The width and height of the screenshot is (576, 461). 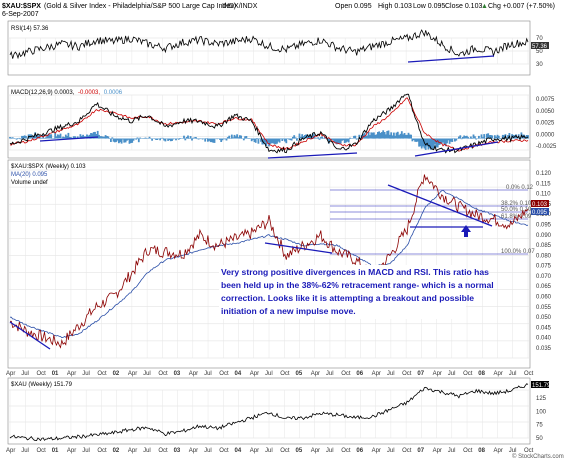 What do you see at coordinates (451, 59) in the screenshot?
I see `rsi-trendline` at bounding box center [451, 59].